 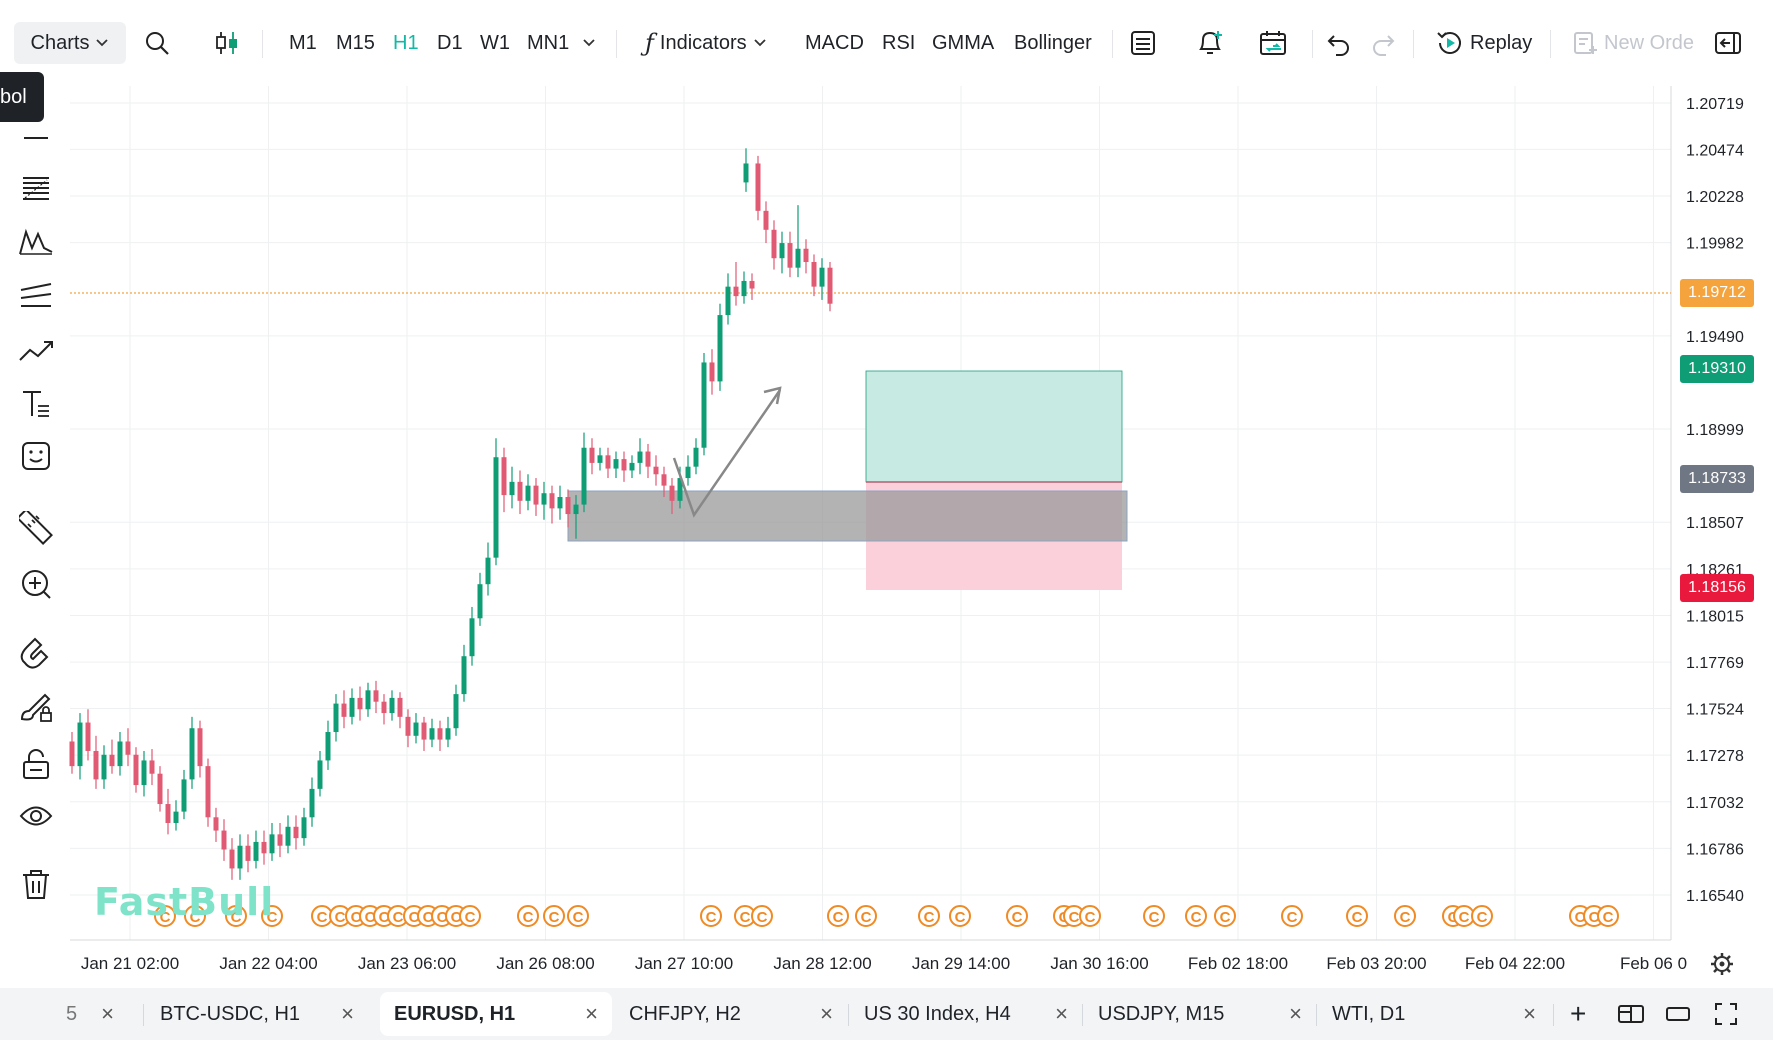 What do you see at coordinates (407, 963) in the screenshot?
I see `time-tick-label: Jan 23 06:00` at bounding box center [407, 963].